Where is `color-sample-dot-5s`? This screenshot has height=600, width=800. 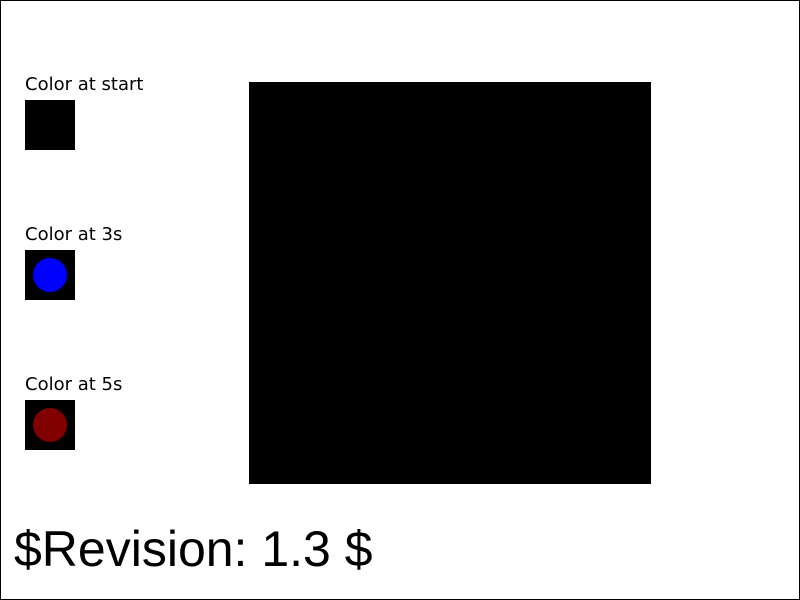
color-sample-dot-5s is located at coordinates (50, 425).